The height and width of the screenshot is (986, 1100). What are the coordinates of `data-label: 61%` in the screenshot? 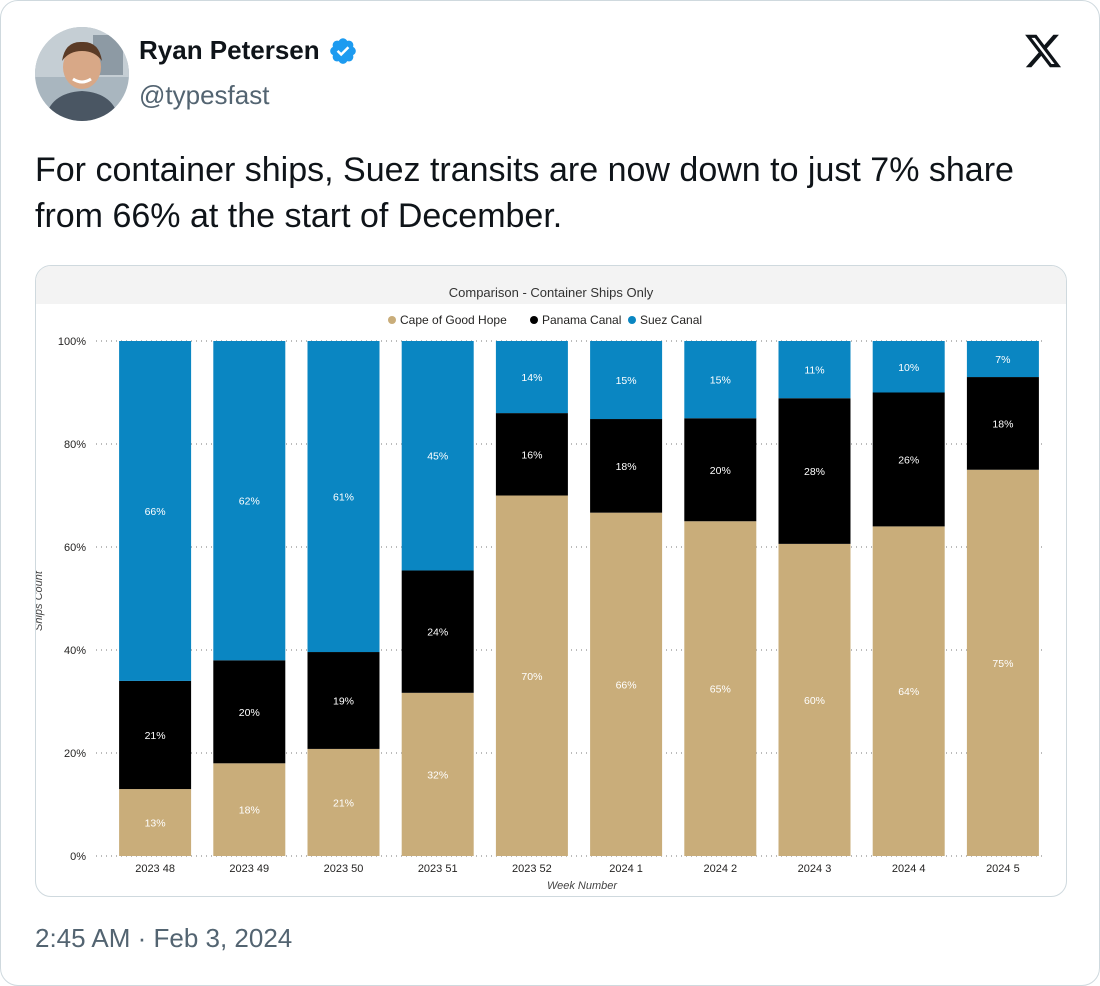 It's located at (343, 498).